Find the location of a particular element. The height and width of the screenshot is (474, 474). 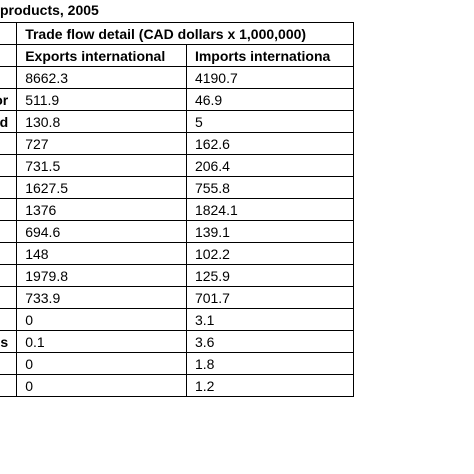

imports-cell: 102.2 is located at coordinates (270, 253).